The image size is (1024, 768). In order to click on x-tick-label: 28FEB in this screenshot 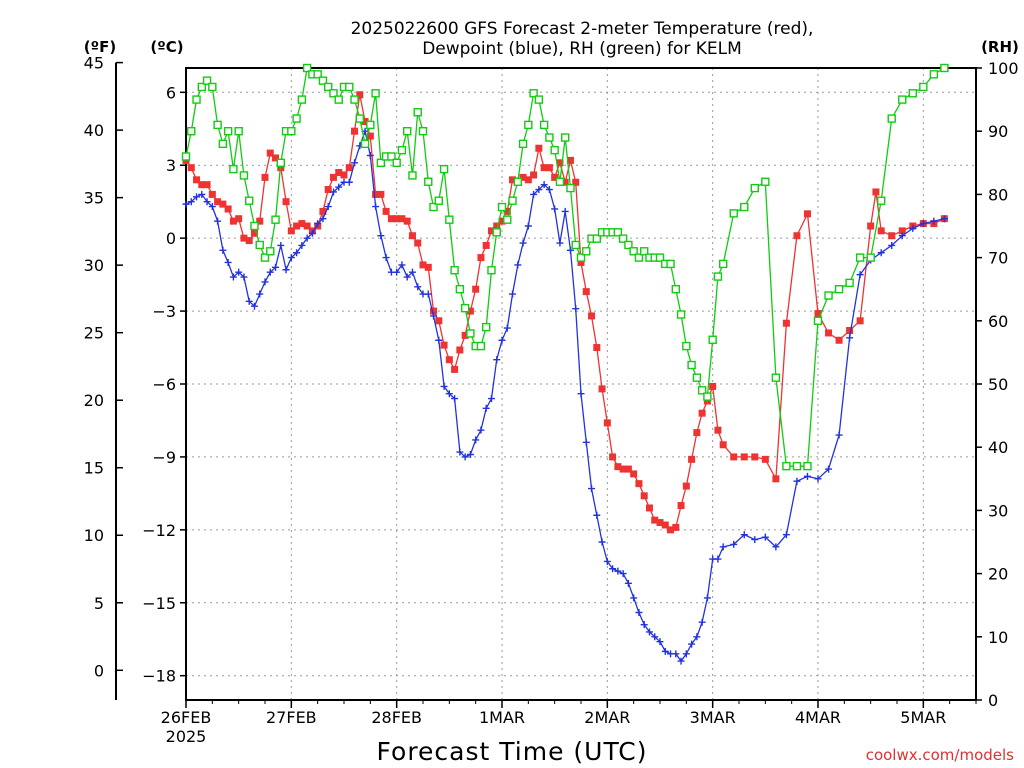, I will do `click(396, 717)`.